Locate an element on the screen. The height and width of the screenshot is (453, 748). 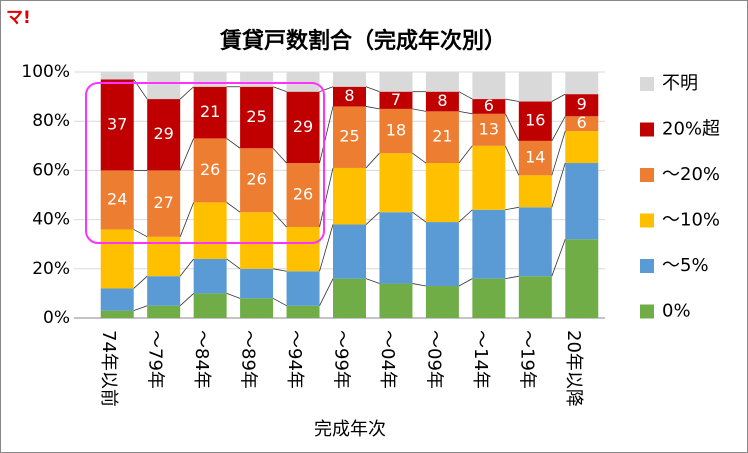
x-tick-label: ～94年 is located at coordinates (294, 359).